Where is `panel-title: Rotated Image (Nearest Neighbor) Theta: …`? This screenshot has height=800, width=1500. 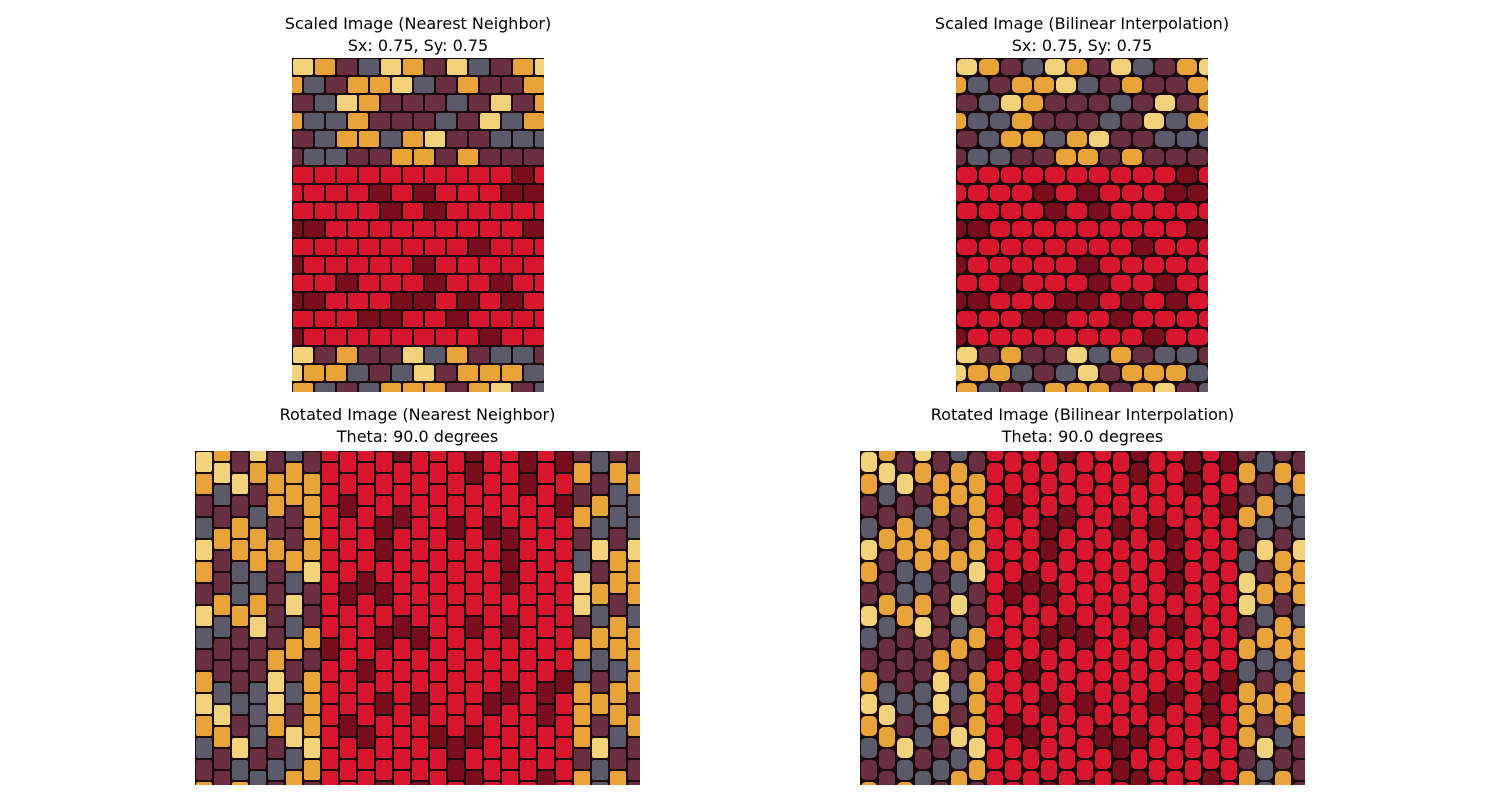
panel-title: Rotated Image (Nearest Neighbor) Theta: … is located at coordinates (417, 426).